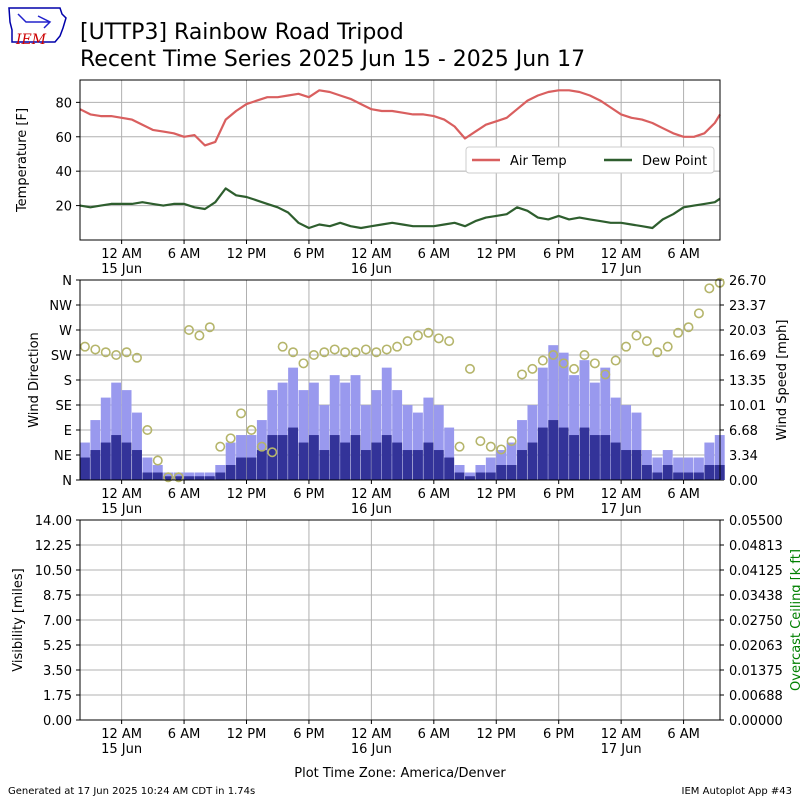 This screenshot has height=800, width=800. I want to click on wind-dir-tick-label: NE, so click(63, 456).